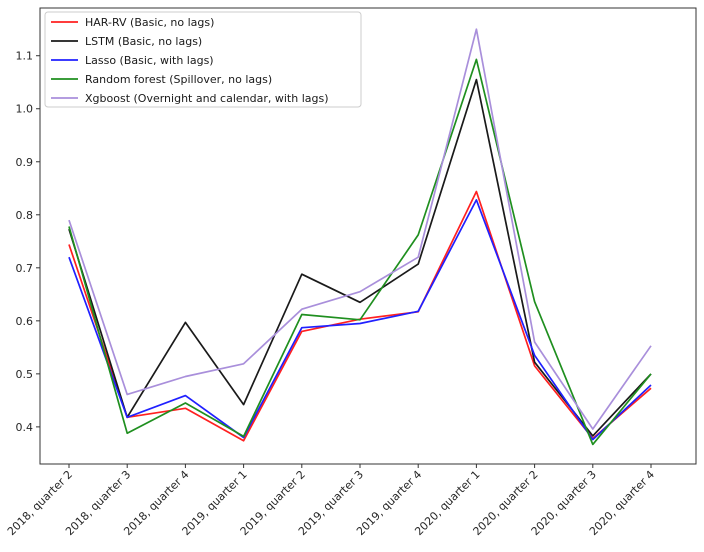 Image resolution: width=704 pixels, height=552 pixels. Describe the element at coordinates (28, 242) in the screenshot. I see `y-axis: 0.4 0.5 0.6 0.7 0.8 0.9 1.0 1.1` at that location.